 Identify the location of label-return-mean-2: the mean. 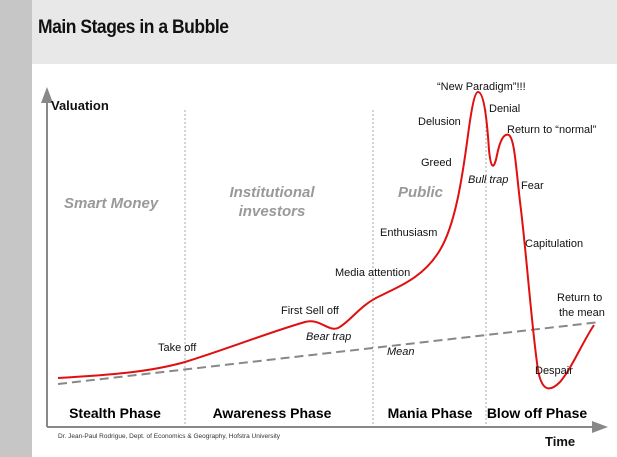
(582, 313).